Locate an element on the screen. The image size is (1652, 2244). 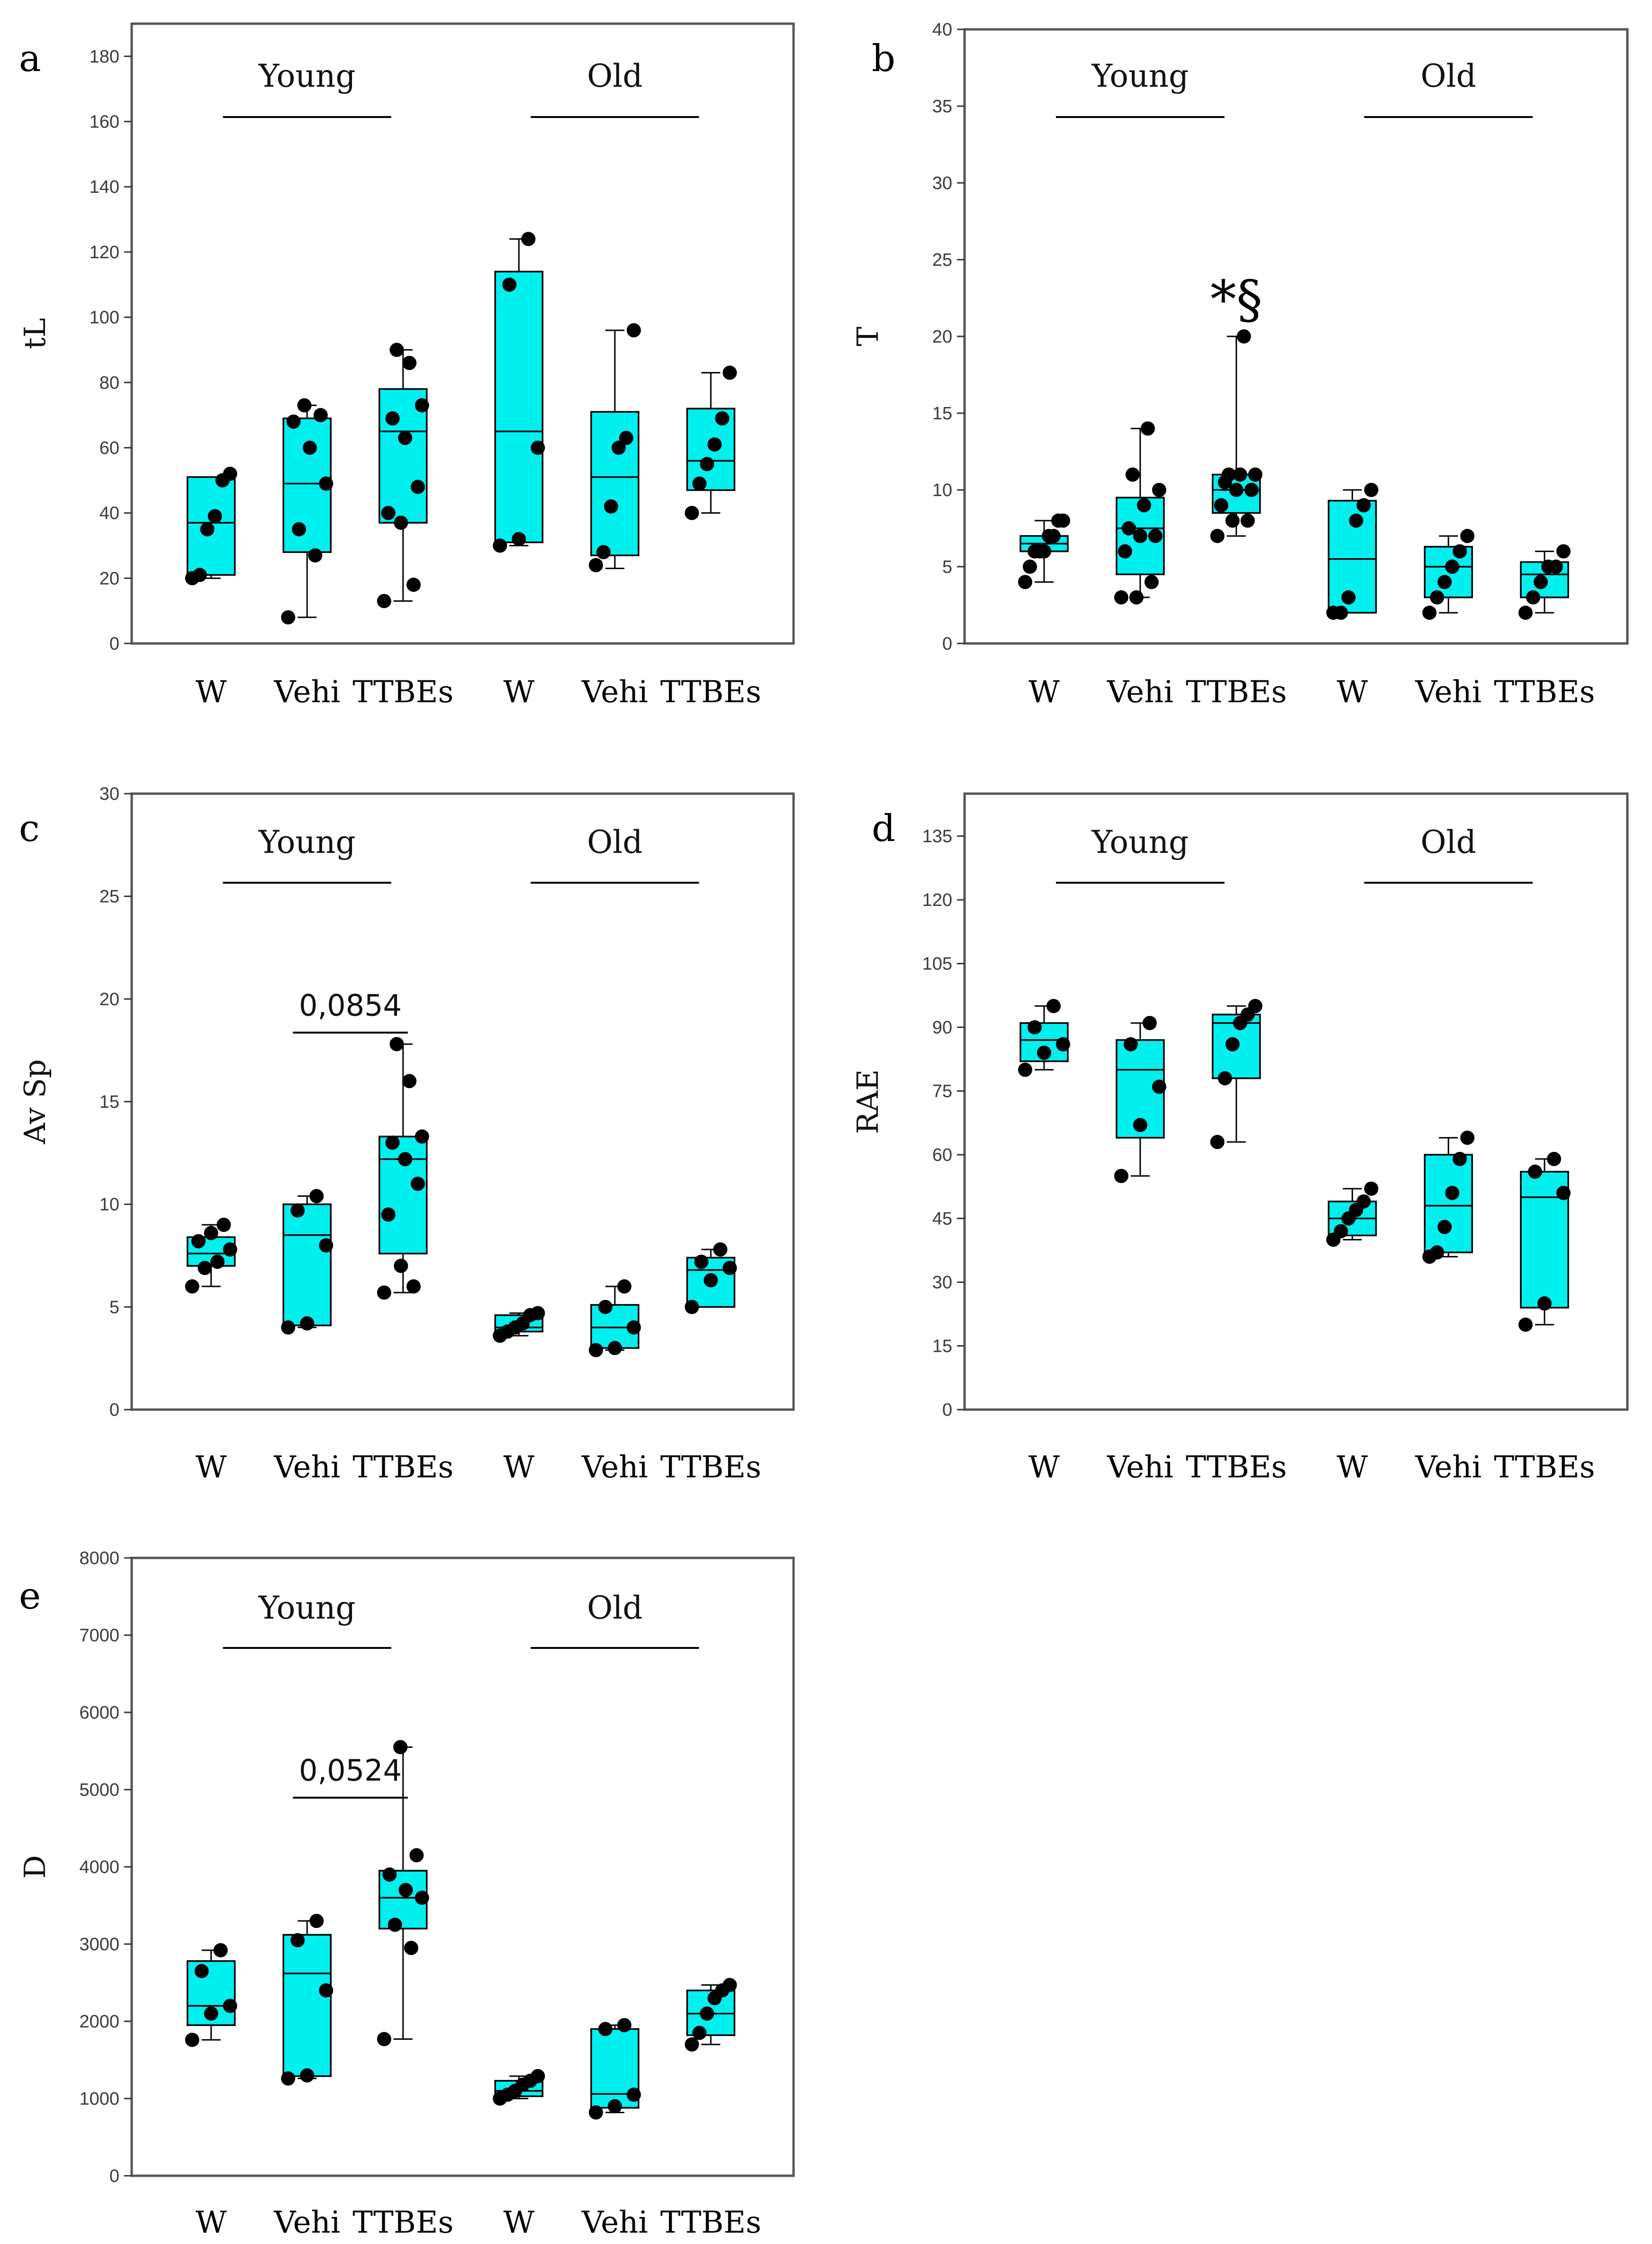
y-tick-label: 105 is located at coordinates (937, 964).